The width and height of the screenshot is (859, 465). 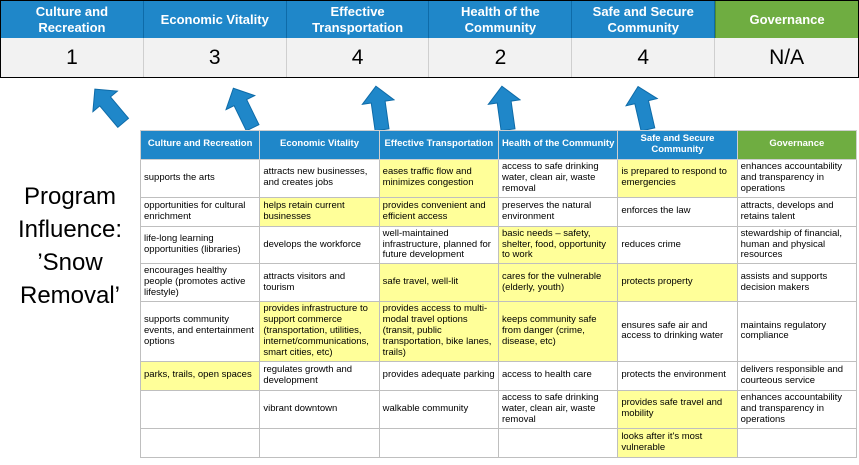 I want to click on matrix-cell: assists and supports decision makers, so click(x=797, y=283).